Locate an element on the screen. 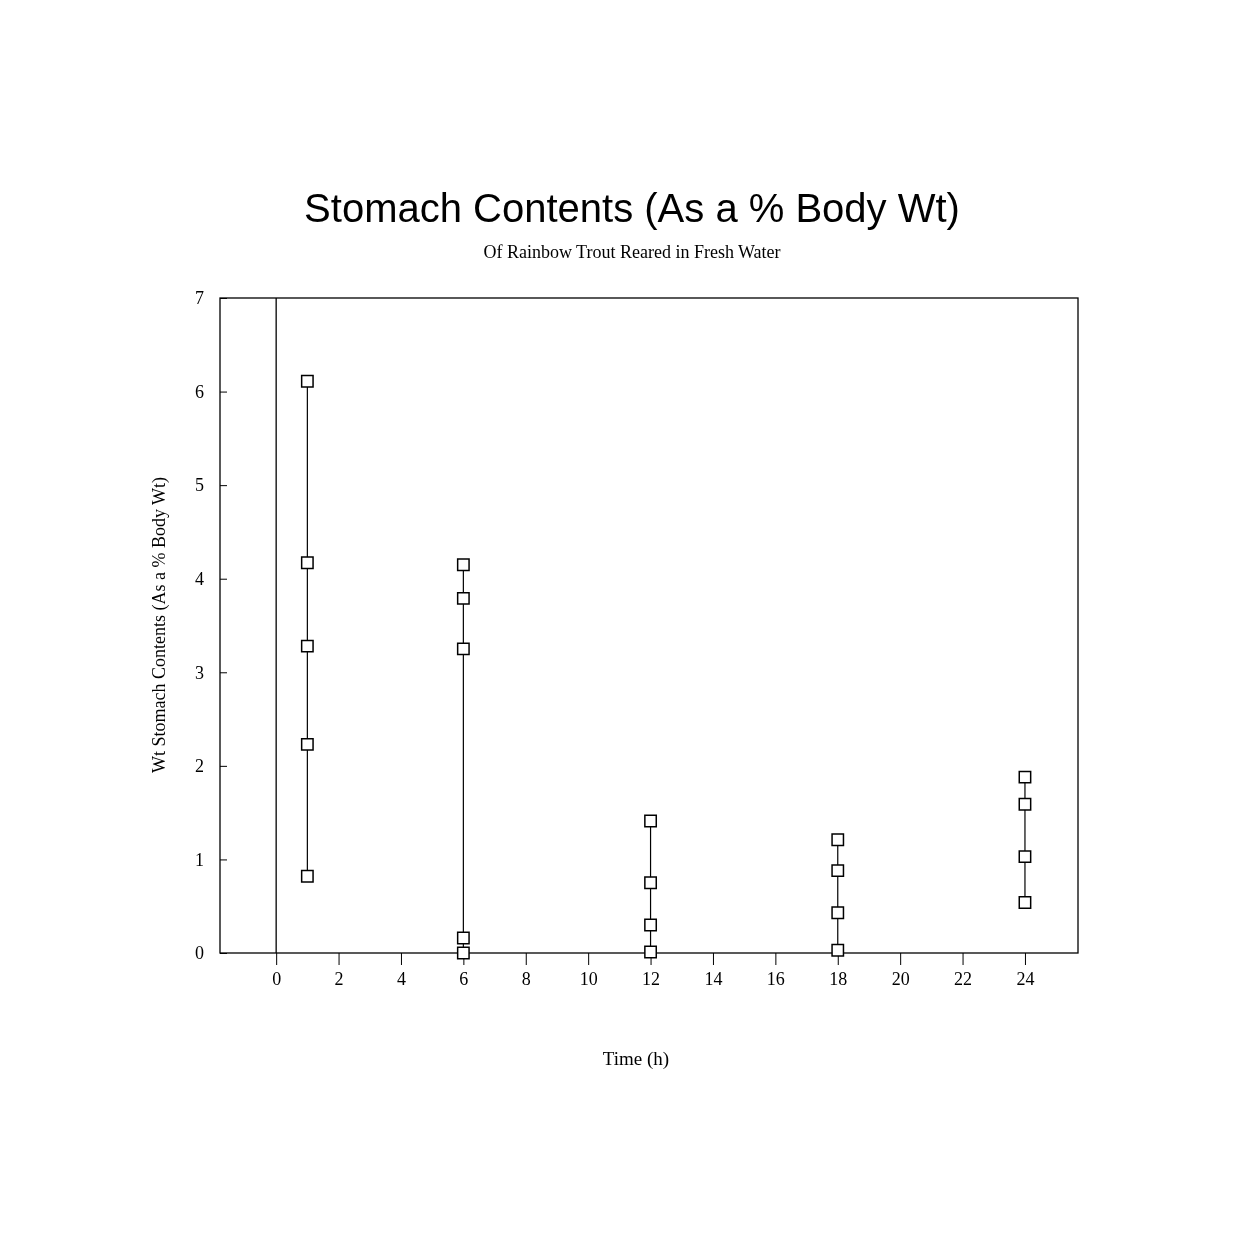 The width and height of the screenshot is (1248, 1252). y-tick-label: 5 is located at coordinates (199, 485).